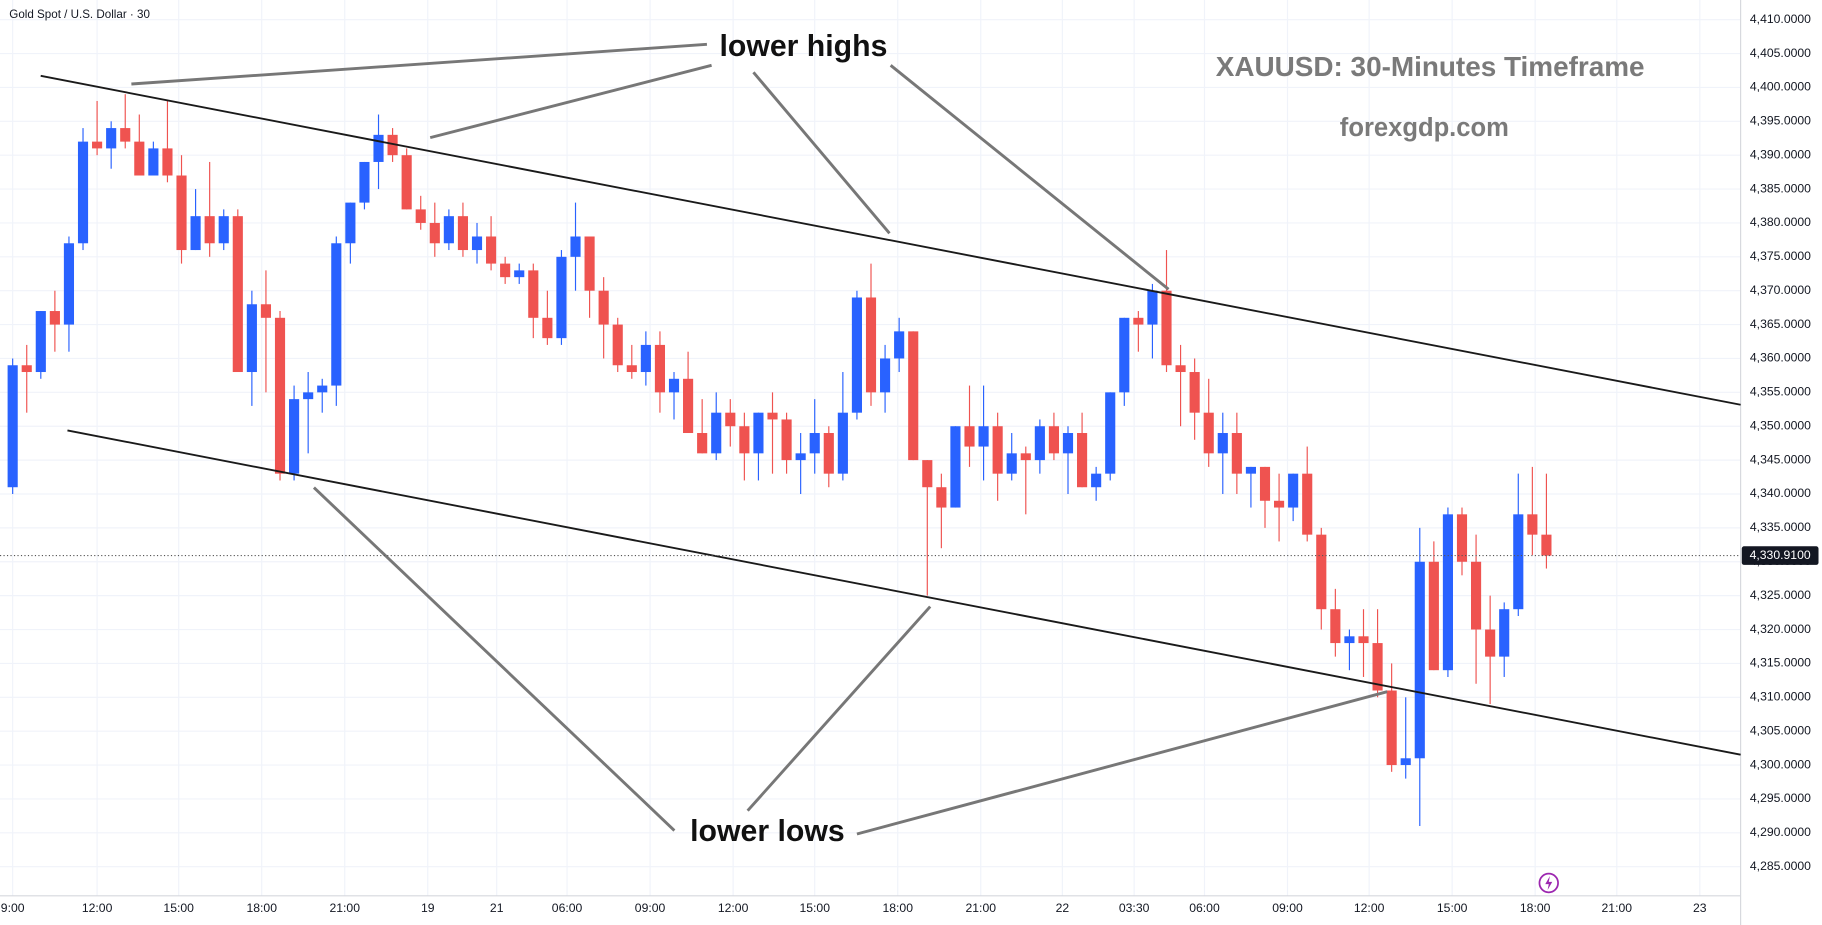 This screenshot has height=925, width=1822. What do you see at coordinates (1780, 222) in the screenshot?
I see `y-tick-label: 4,380.0000` at bounding box center [1780, 222].